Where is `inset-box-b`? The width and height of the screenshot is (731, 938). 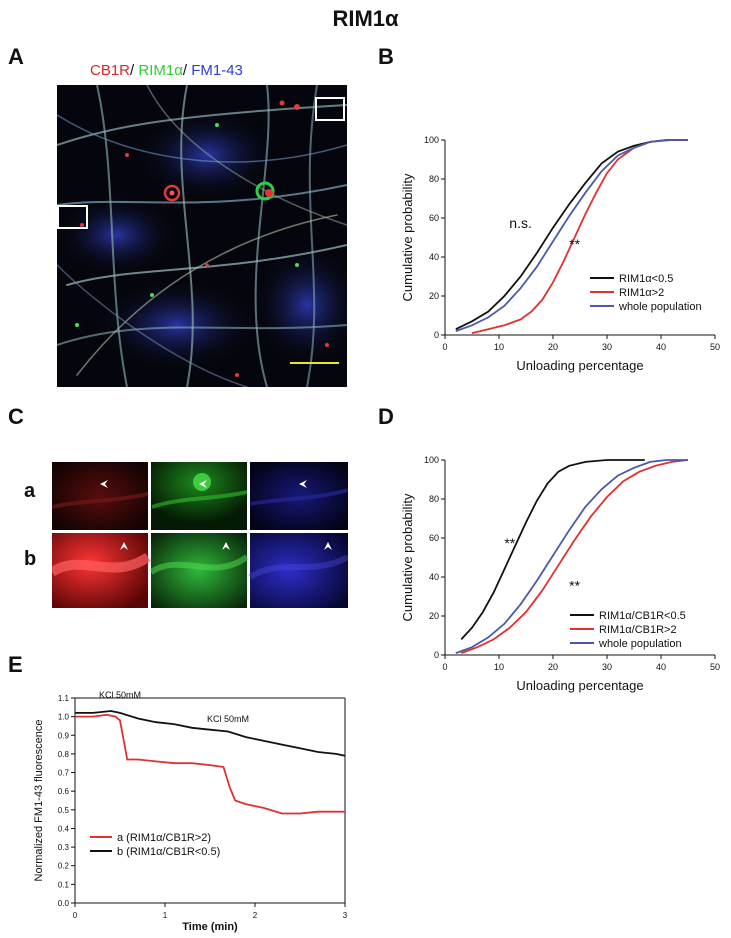 inset-box-b is located at coordinates (330, 109).